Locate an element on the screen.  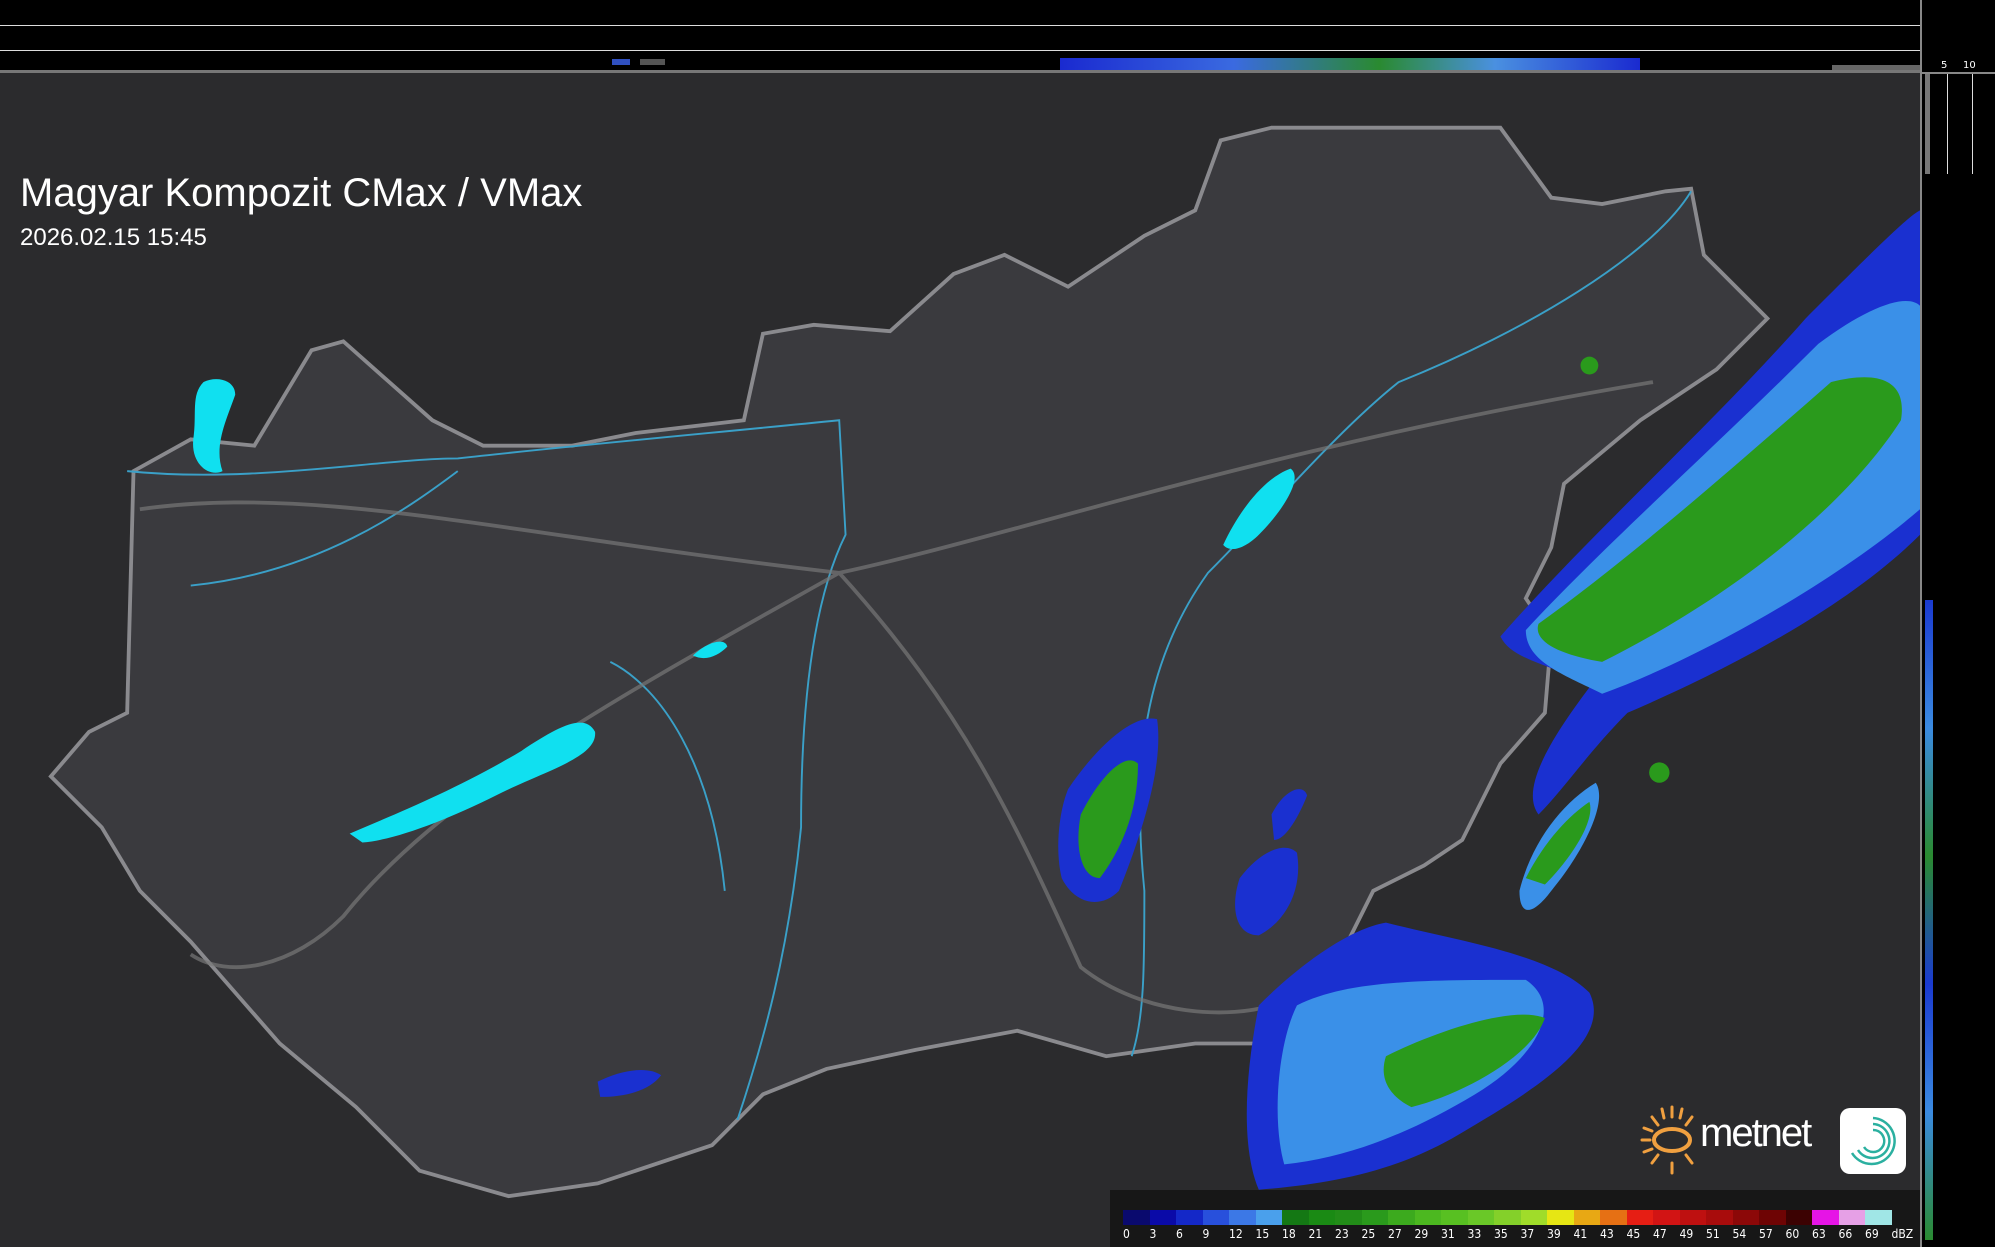
legend-label: 47 is located at coordinates (1660, 1234).